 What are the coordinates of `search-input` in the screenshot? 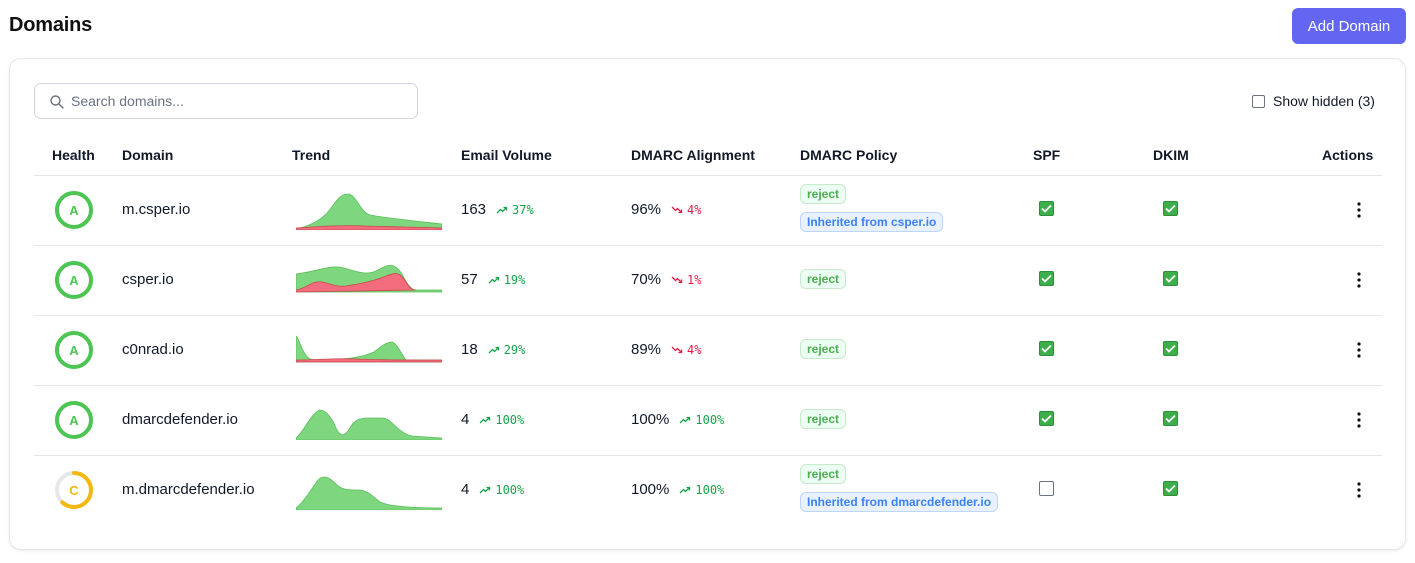 It's located at (241, 101).